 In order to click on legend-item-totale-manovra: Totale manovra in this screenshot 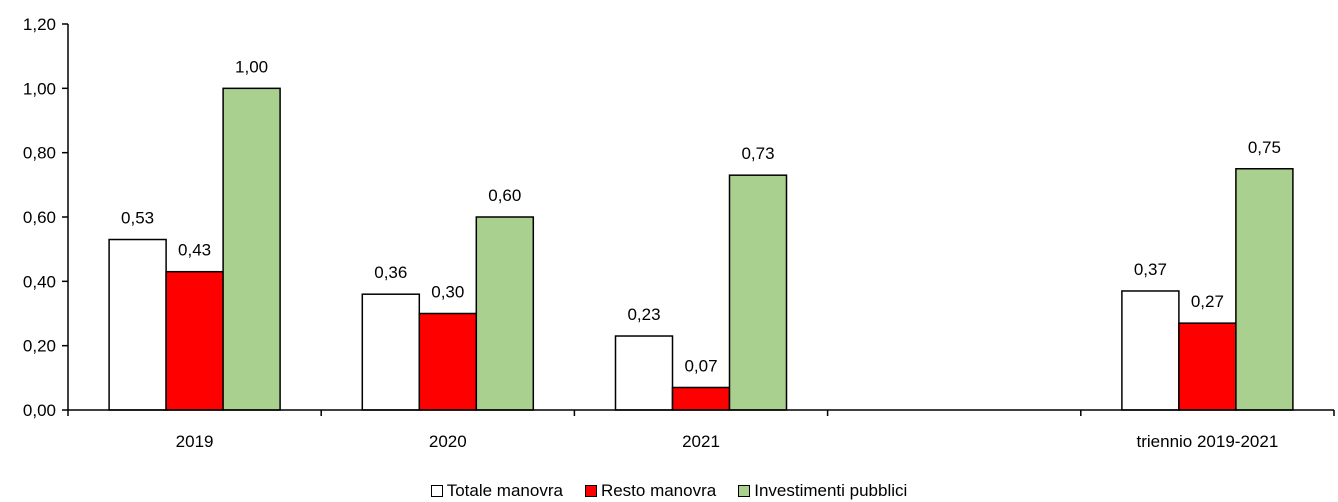, I will do `click(496, 491)`.